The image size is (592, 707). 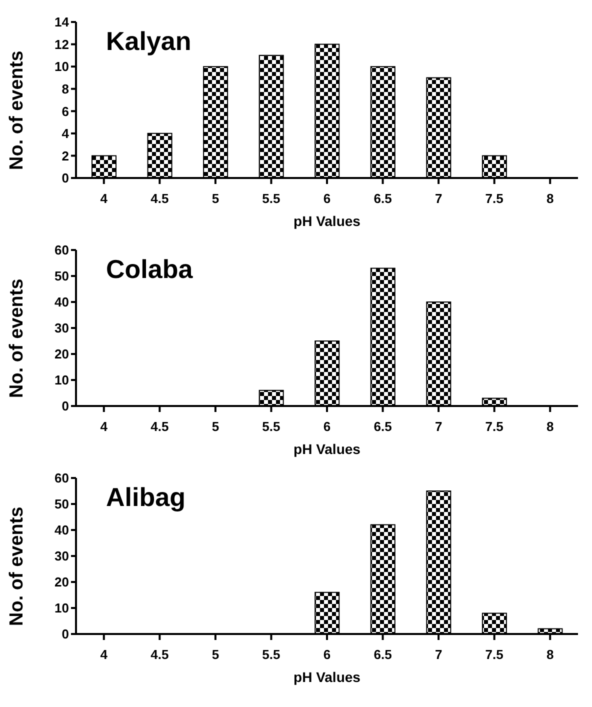 What do you see at coordinates (65, 111) in the screenshot?
I see `y-tick-label: 6` at bounding box center [65, 111].